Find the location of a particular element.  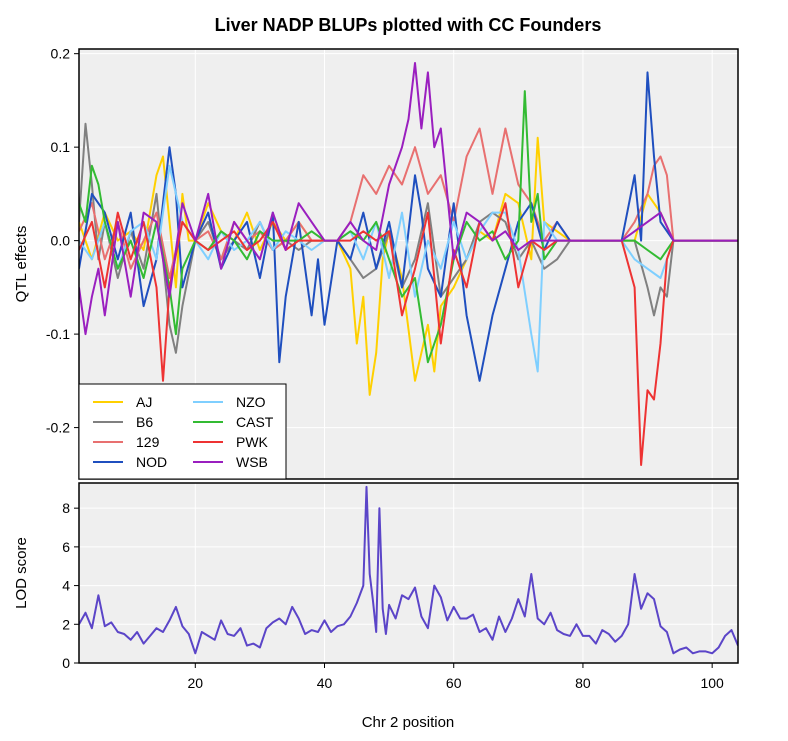

y-tick-label: 4 is located at coordinates (66, 586).